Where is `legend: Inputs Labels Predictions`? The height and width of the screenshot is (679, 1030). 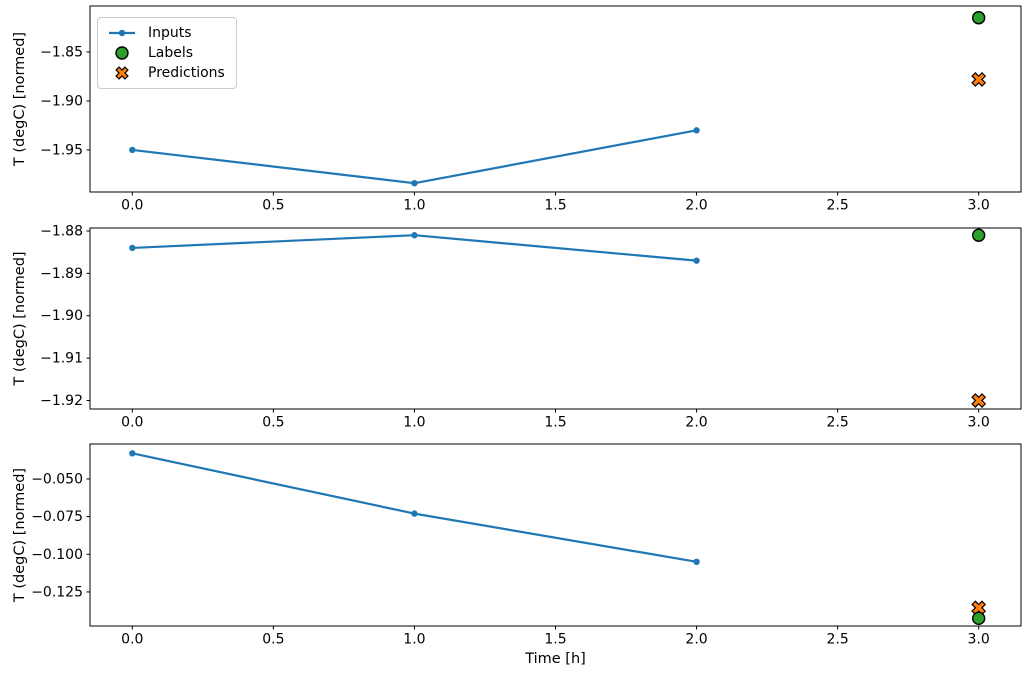
legend: Inputs Labels Predictions is located at coordinates (167, 53).